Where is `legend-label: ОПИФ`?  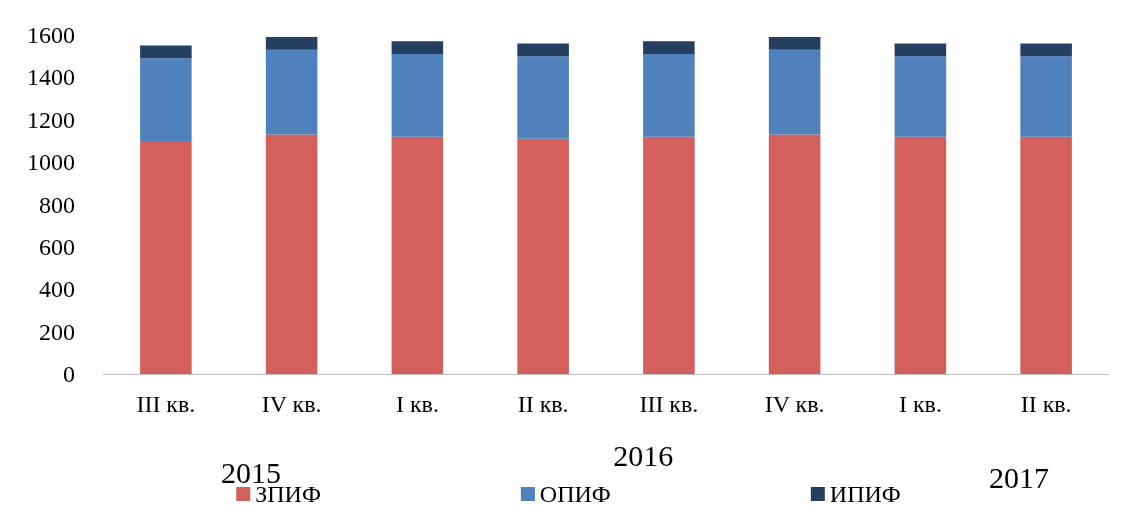
legend-label: ОПИФ is located at coordinates (575, 494).